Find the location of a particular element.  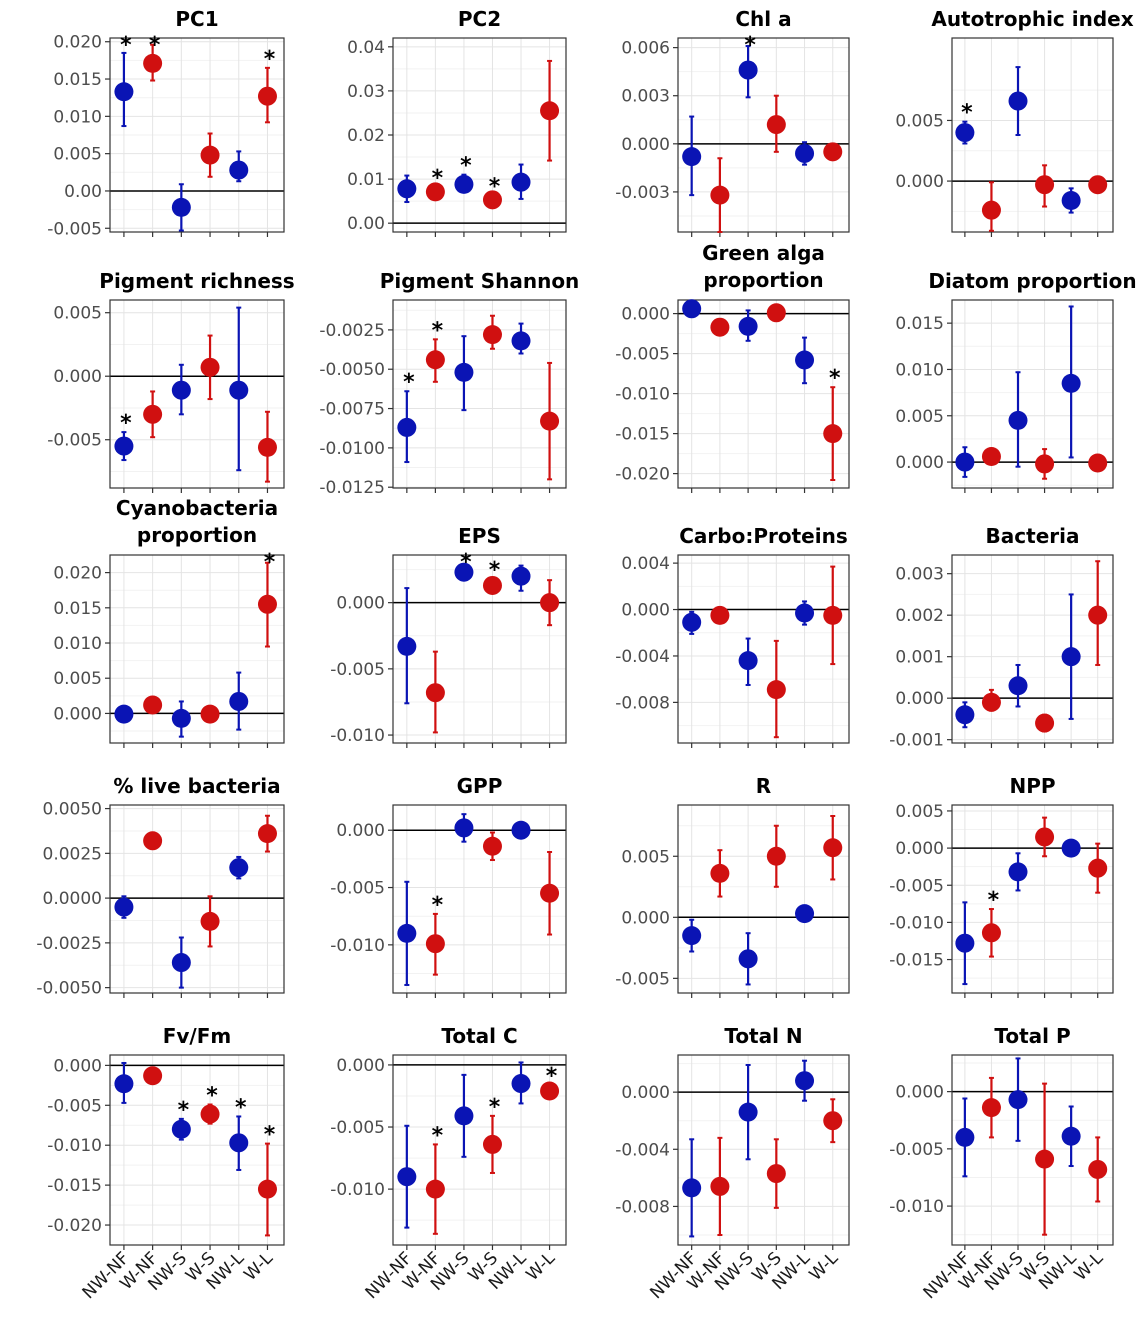

panel-npp: NPP -0.015 -0.010 -0.005 0.000 0.005 * is located at coordinates (1001, 886).